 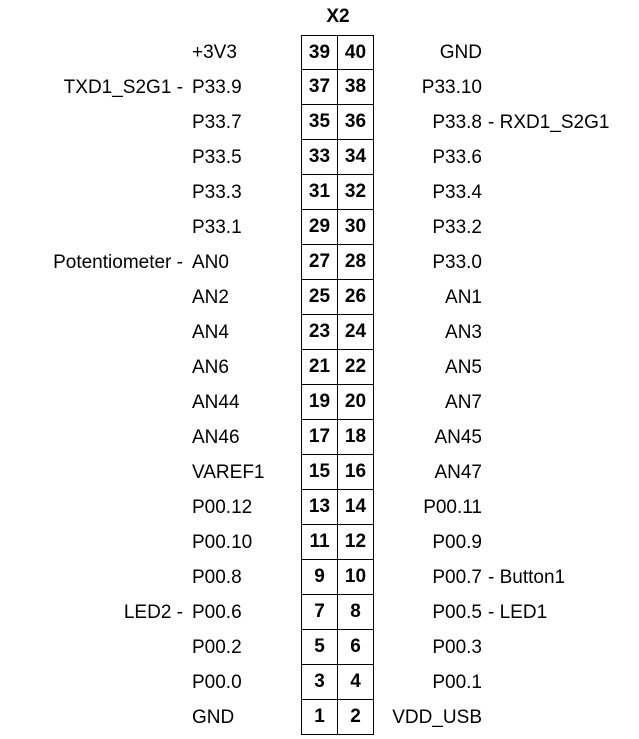 I want to click on right-pin-number: 4, so click(x=355, y=682).